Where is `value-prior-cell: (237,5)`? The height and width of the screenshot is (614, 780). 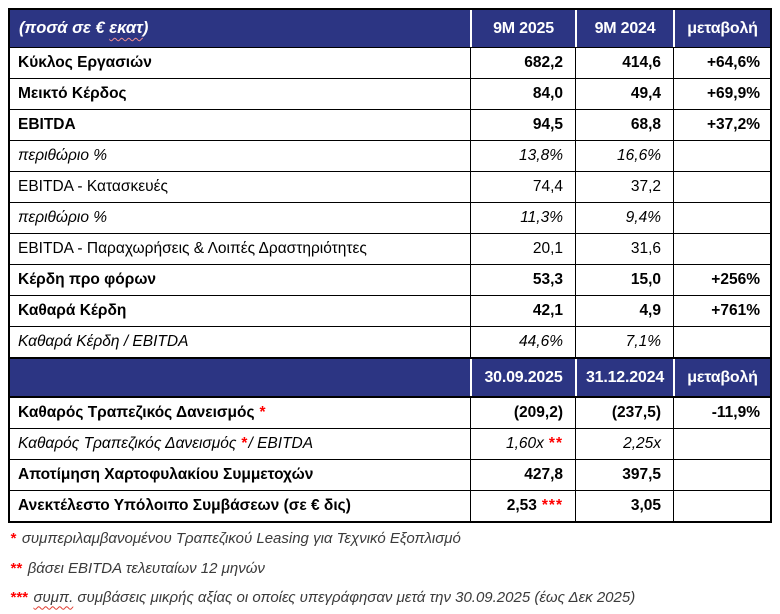 value-prior-cell: (237,5) is located at coordinates (624, 413).